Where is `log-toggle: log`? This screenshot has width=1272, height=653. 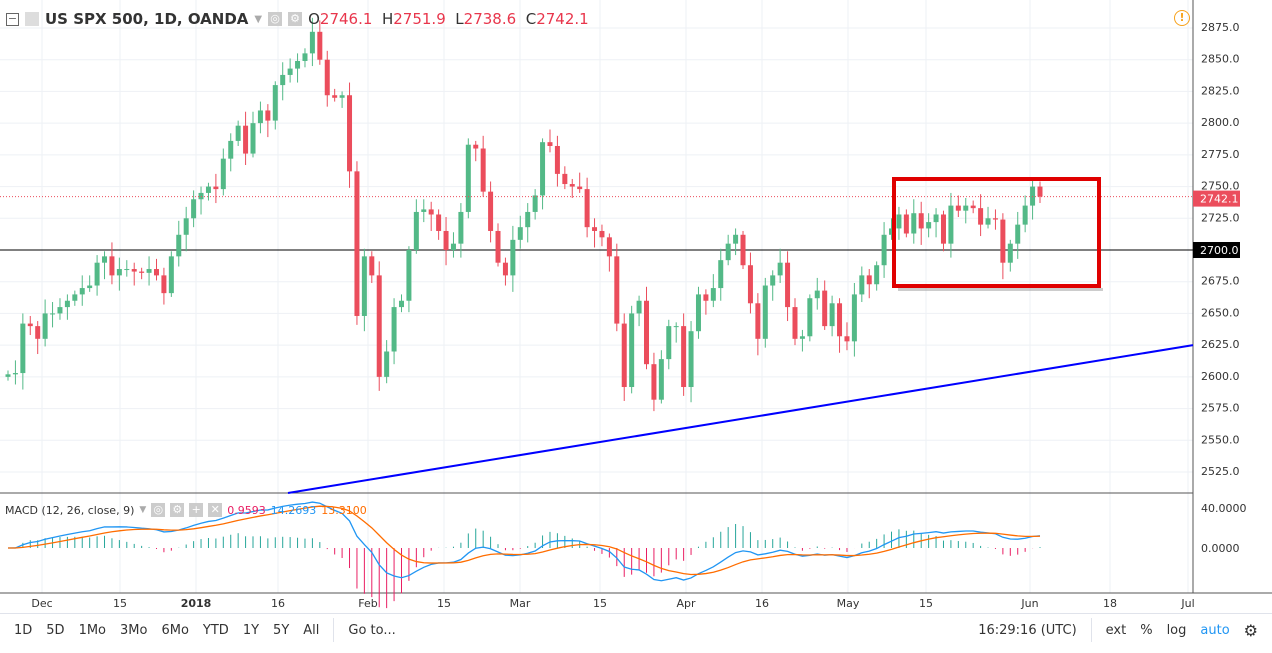 log-toggle: log is located at coordinates (1176, 630).